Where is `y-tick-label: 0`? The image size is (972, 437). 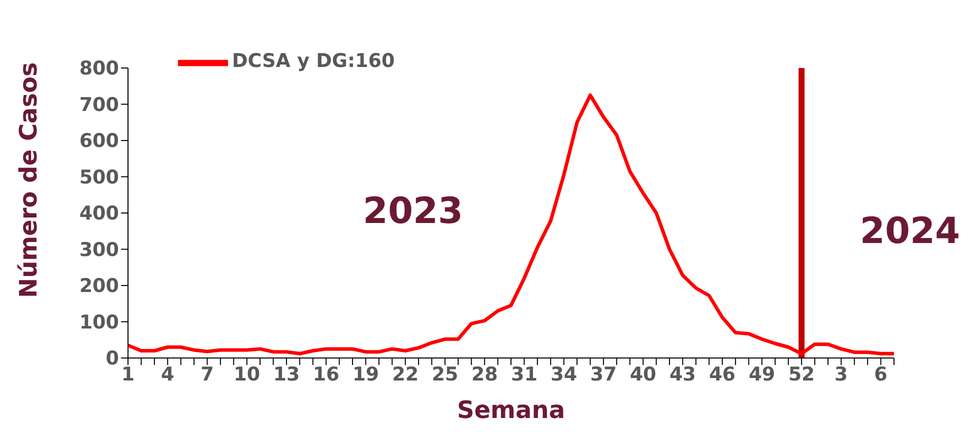 y-tick-label: 0 is located at coordinates (112, 359).